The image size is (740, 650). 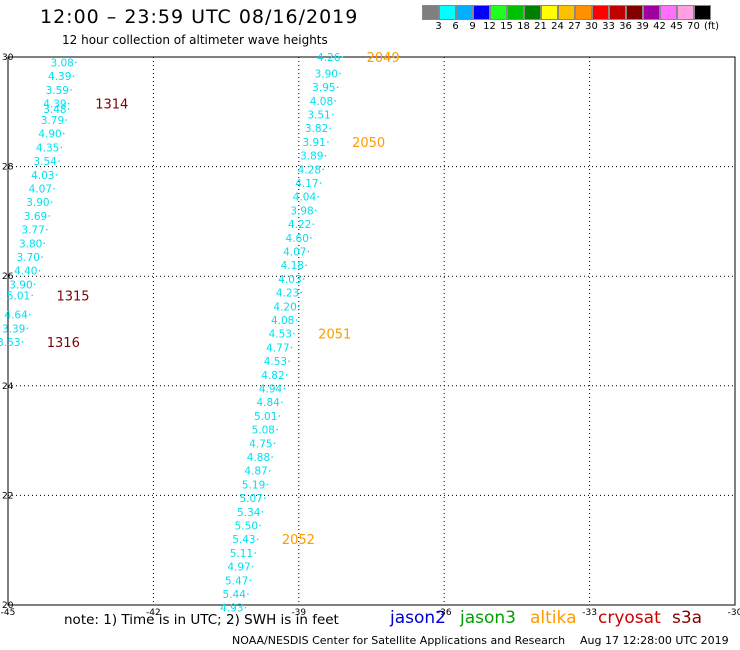 I want to click on data-label: 4.64, so click(x=16, y=316).